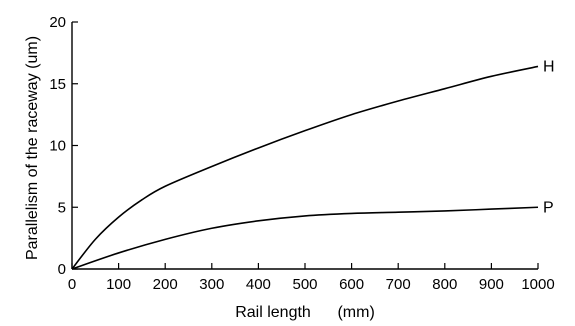 Image resolution: width=575 pixels, height=326 pixels. Describe the element at coordinates (549, 66) in the screenshot. I see `series-label-h: H` at that location.